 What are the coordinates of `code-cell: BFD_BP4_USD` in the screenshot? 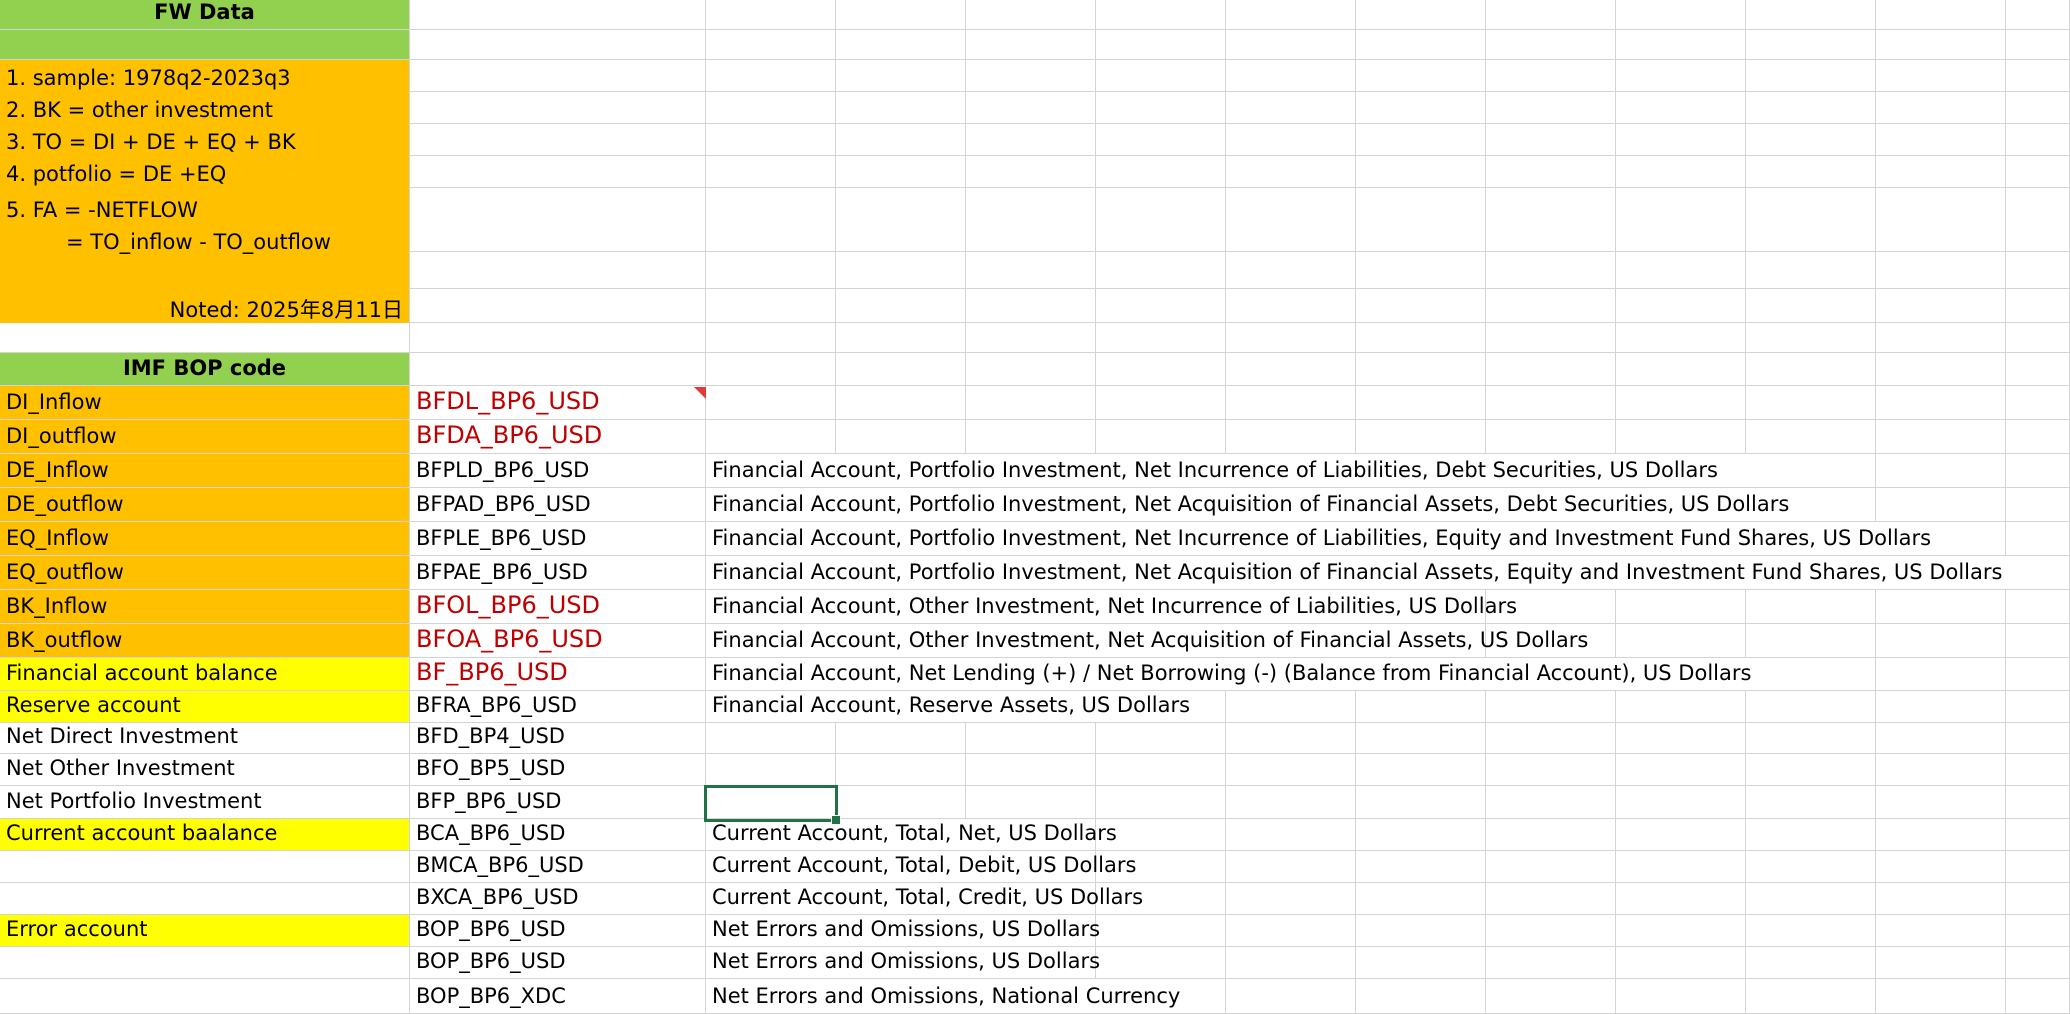 It's located at (558, 738).